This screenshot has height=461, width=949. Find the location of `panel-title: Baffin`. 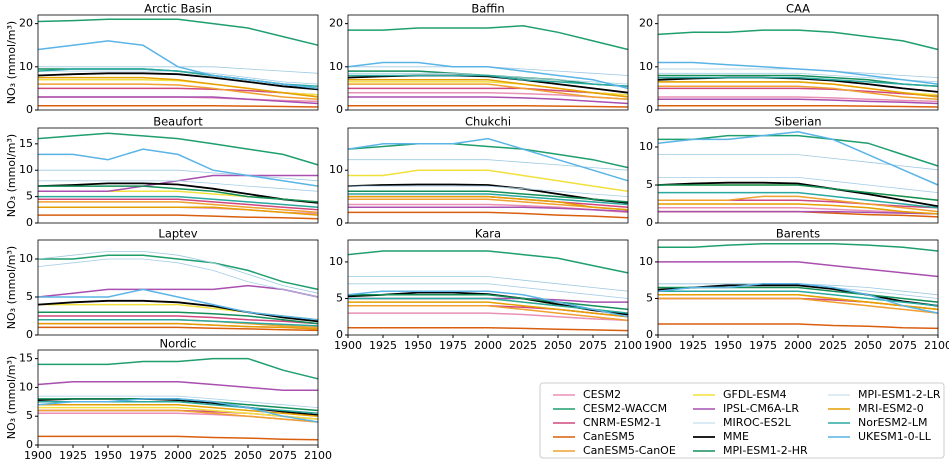

panel-title: Baffin is located at coordinates (487, 9).